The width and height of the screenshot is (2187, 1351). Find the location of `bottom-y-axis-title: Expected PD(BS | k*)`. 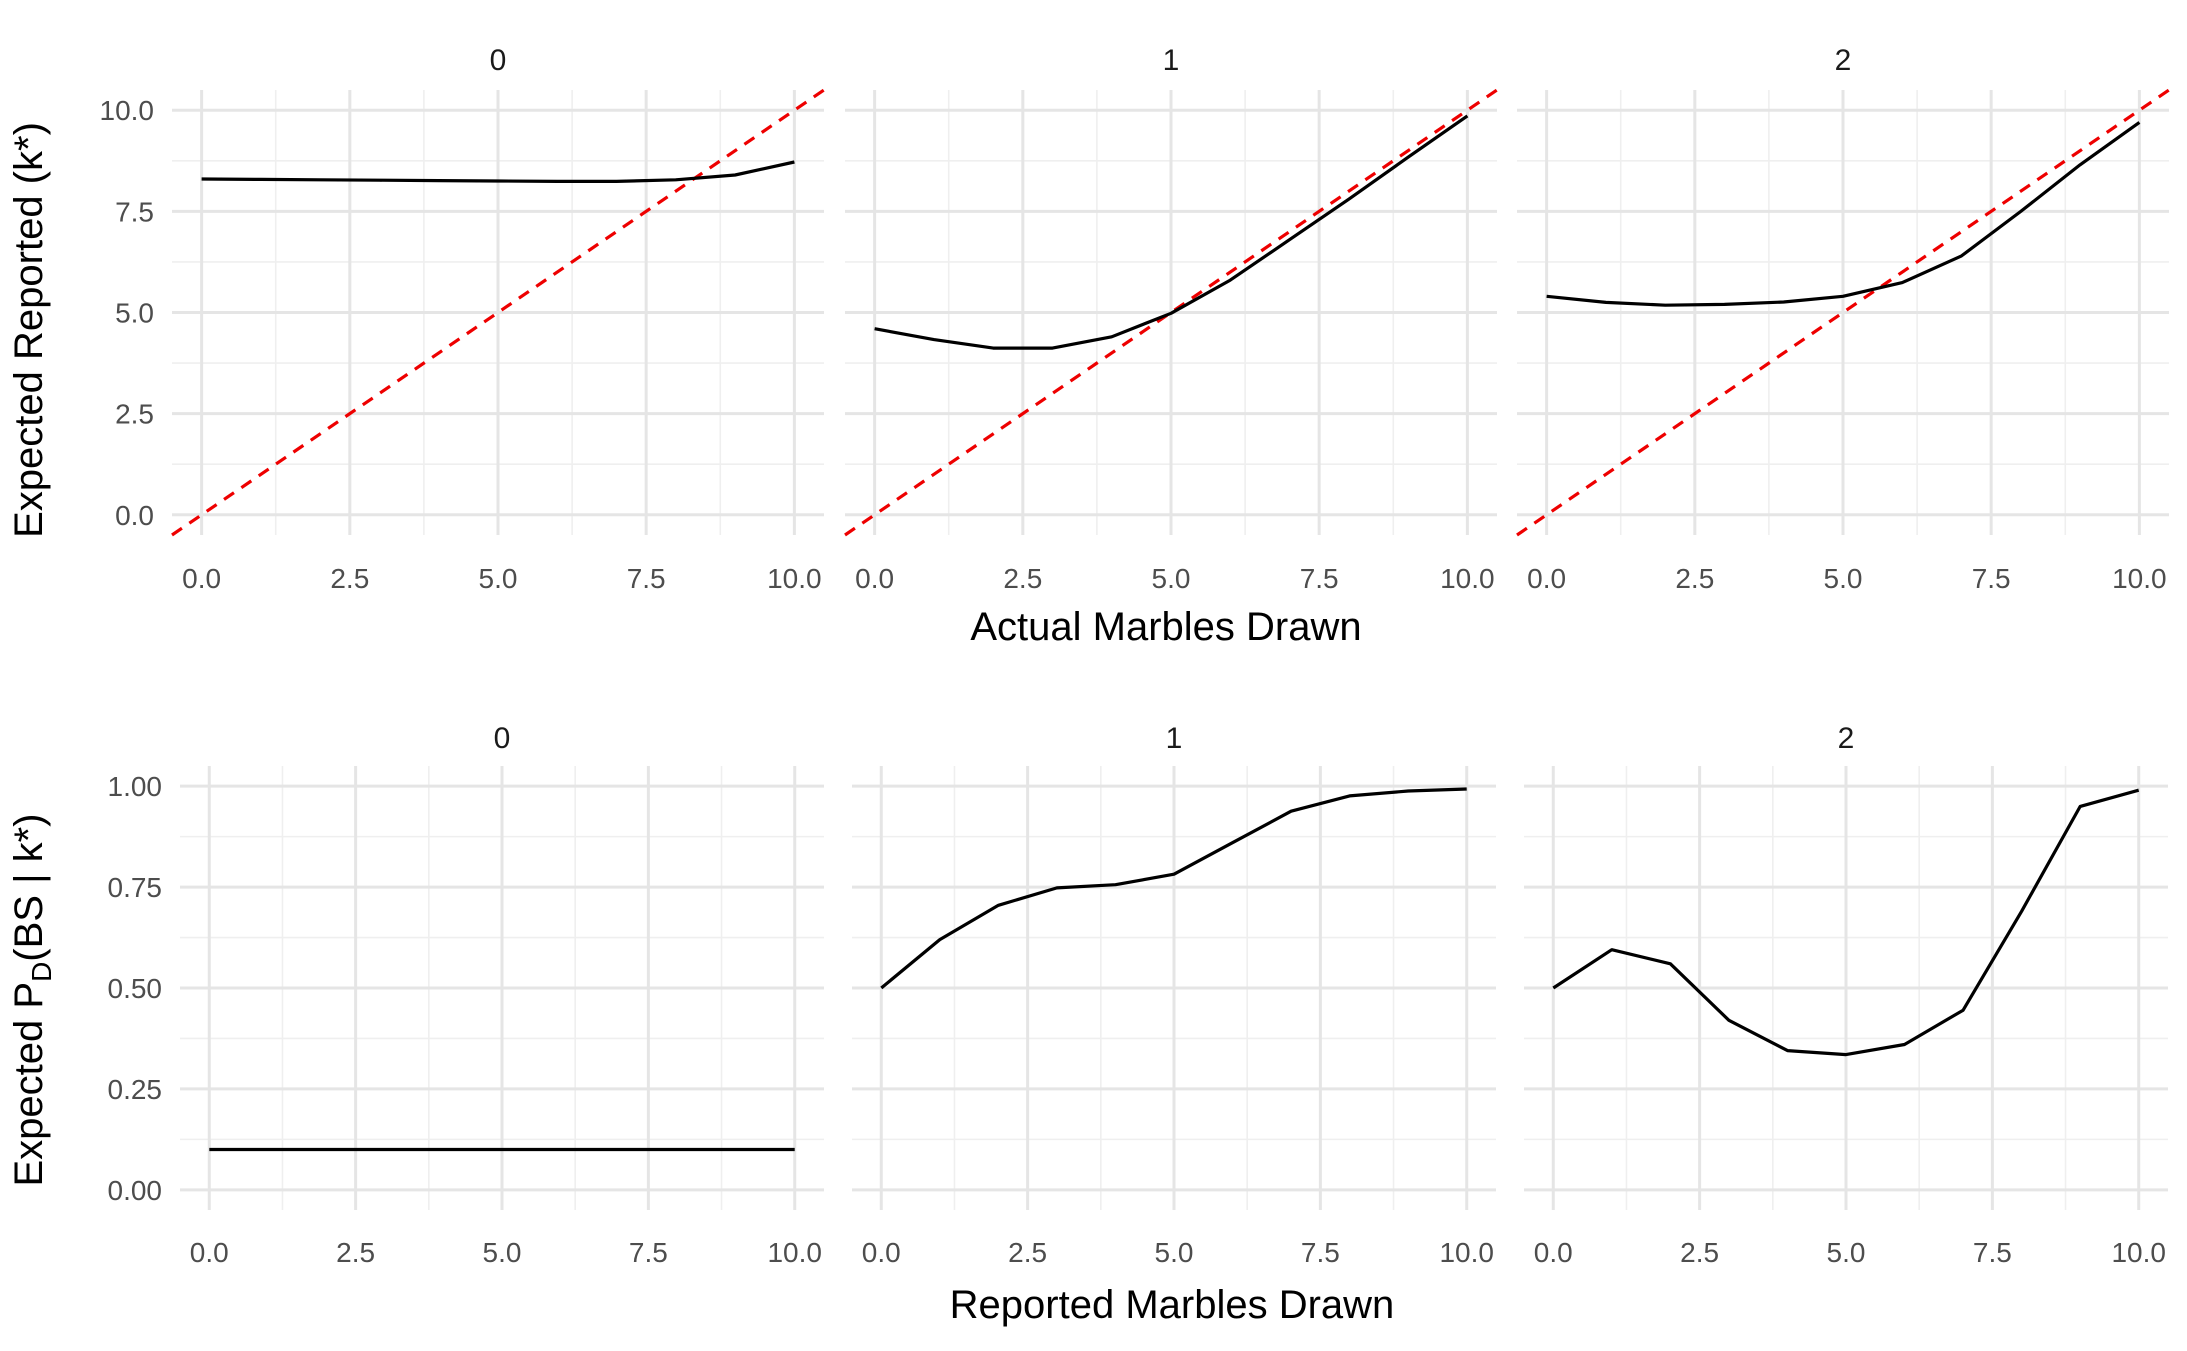

bottom-y-axis-title: Expected PD(BS | k*) is located at coordinates (32, 1000).